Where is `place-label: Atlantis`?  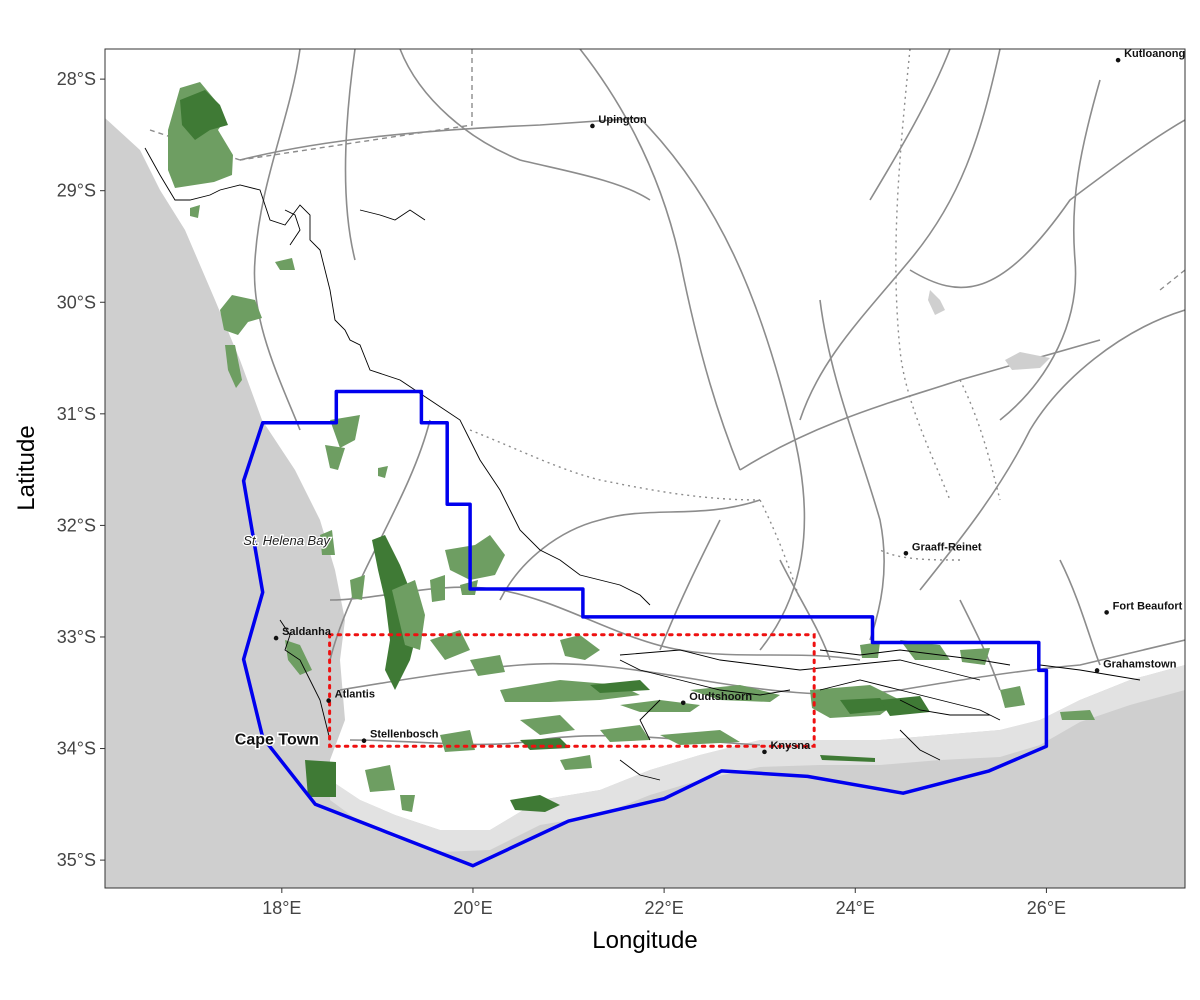
place-label: Atlantis is located at coordinates (355, 695).